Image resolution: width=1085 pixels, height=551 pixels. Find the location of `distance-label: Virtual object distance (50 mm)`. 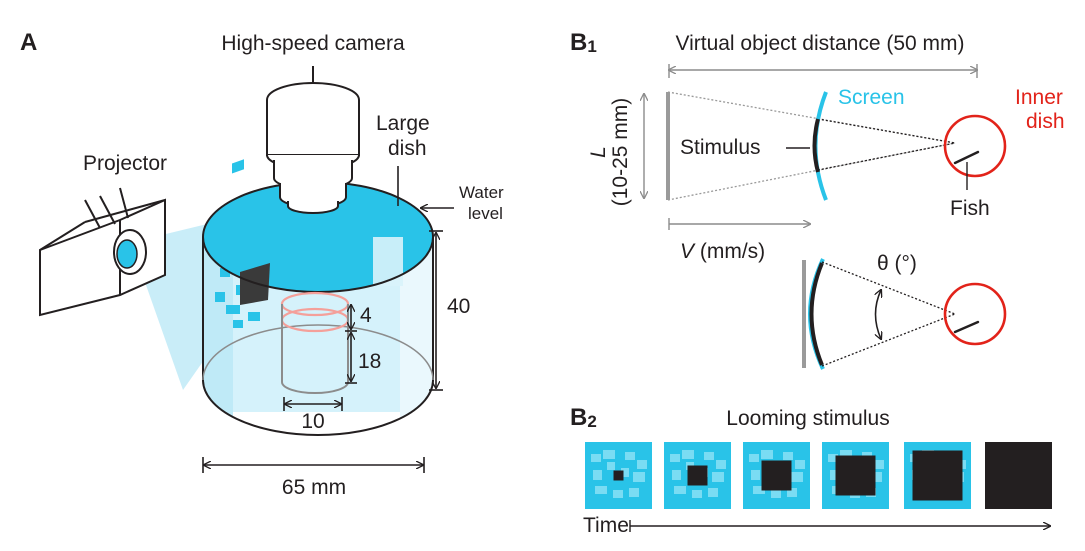

distance-label: Virtual object distance (50 mm) is located at coordinates (819, 43).